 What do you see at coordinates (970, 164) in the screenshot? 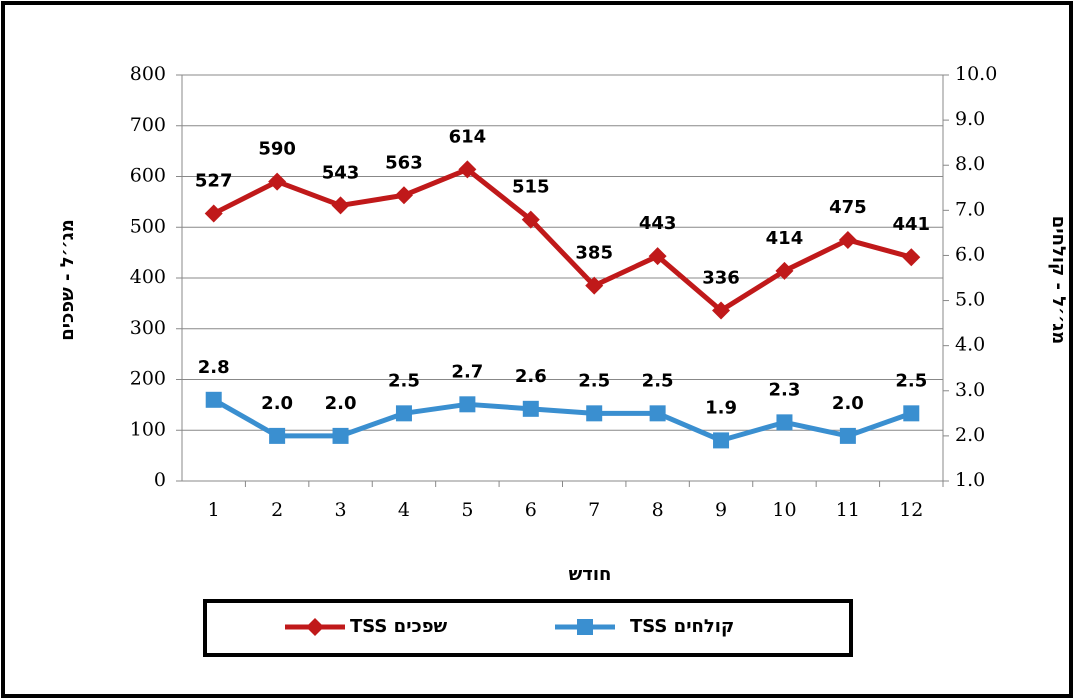
I see `y2-tick-label: 8.0` at bounding box center [970, 164].